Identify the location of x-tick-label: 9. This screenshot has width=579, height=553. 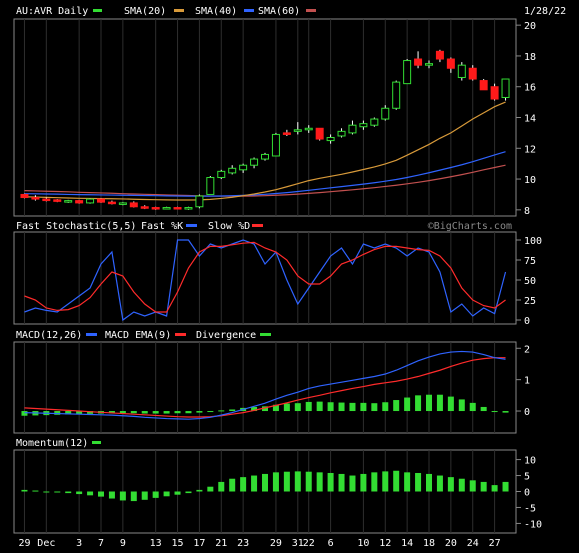
(123, 543).